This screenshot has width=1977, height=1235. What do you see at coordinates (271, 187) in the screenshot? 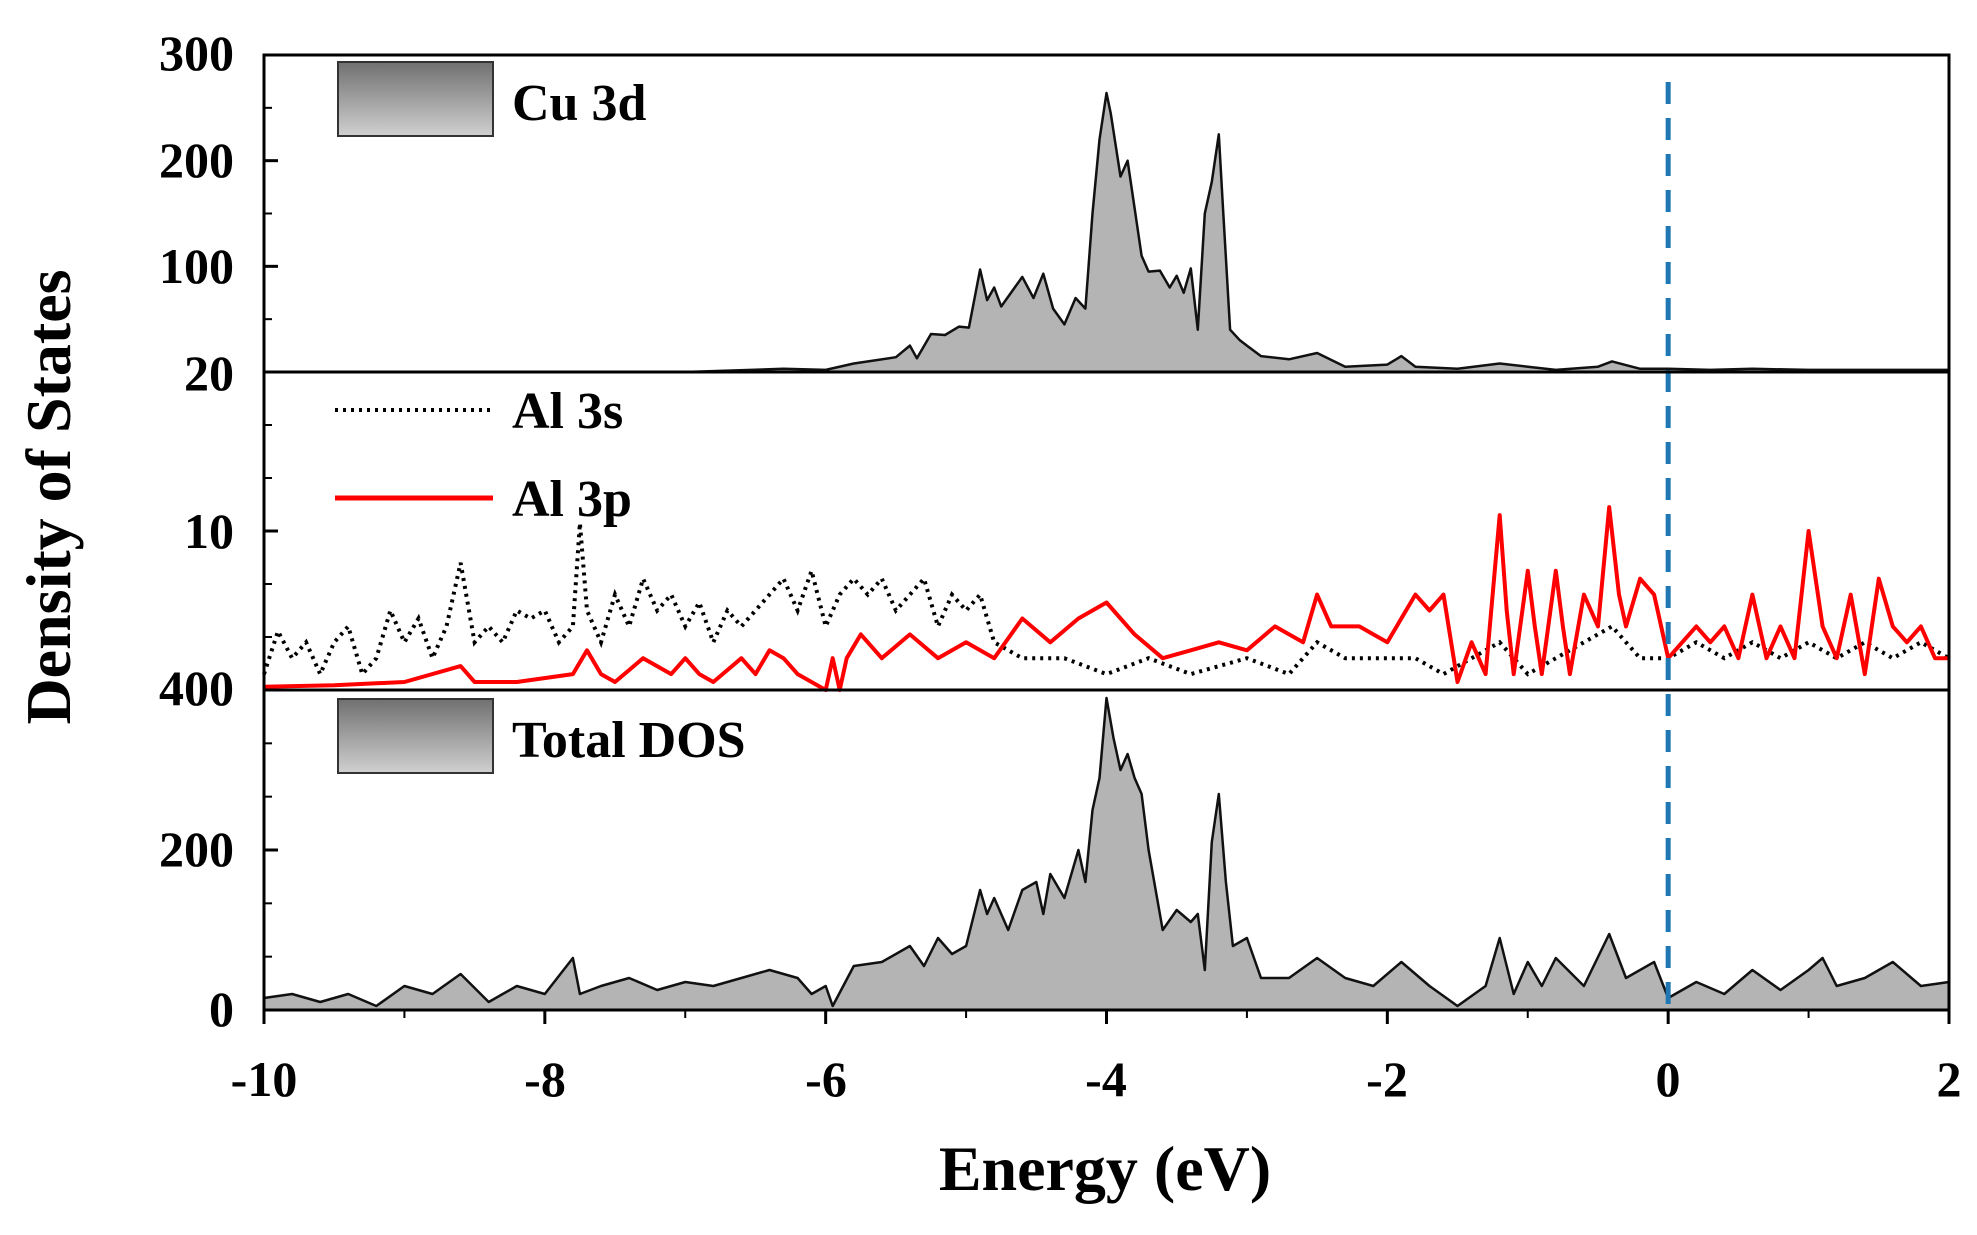
I see `cu3d-tick-layer` at bounding box center [271, 187].